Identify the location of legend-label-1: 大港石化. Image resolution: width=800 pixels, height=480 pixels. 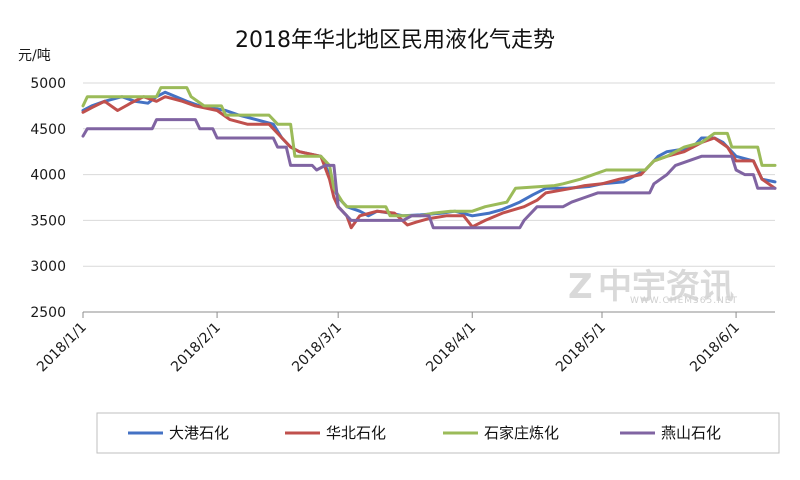
(199, 433).